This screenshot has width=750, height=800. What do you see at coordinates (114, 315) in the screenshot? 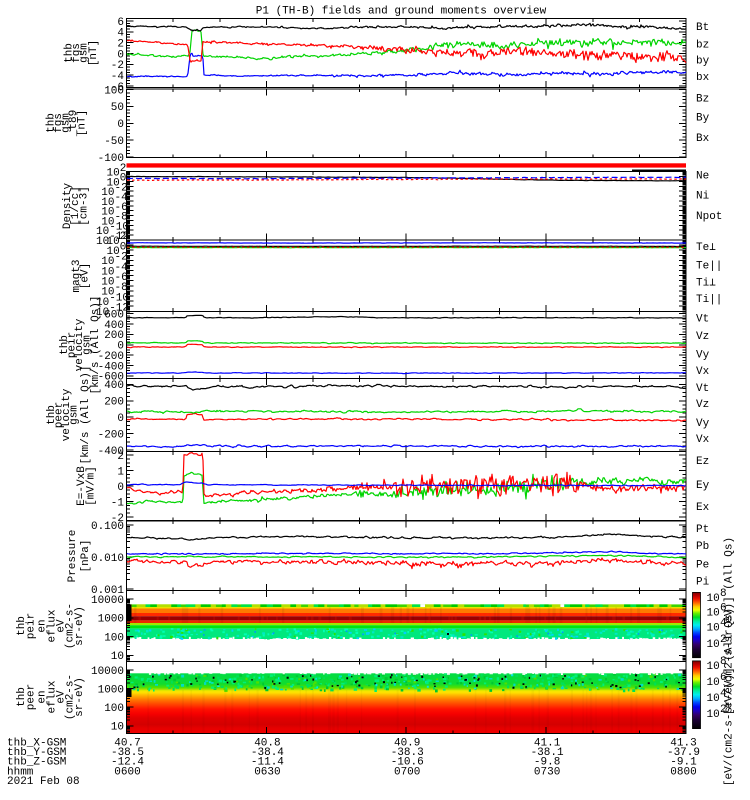
I see `svg-text: 600` at bounding box center [114, 315].